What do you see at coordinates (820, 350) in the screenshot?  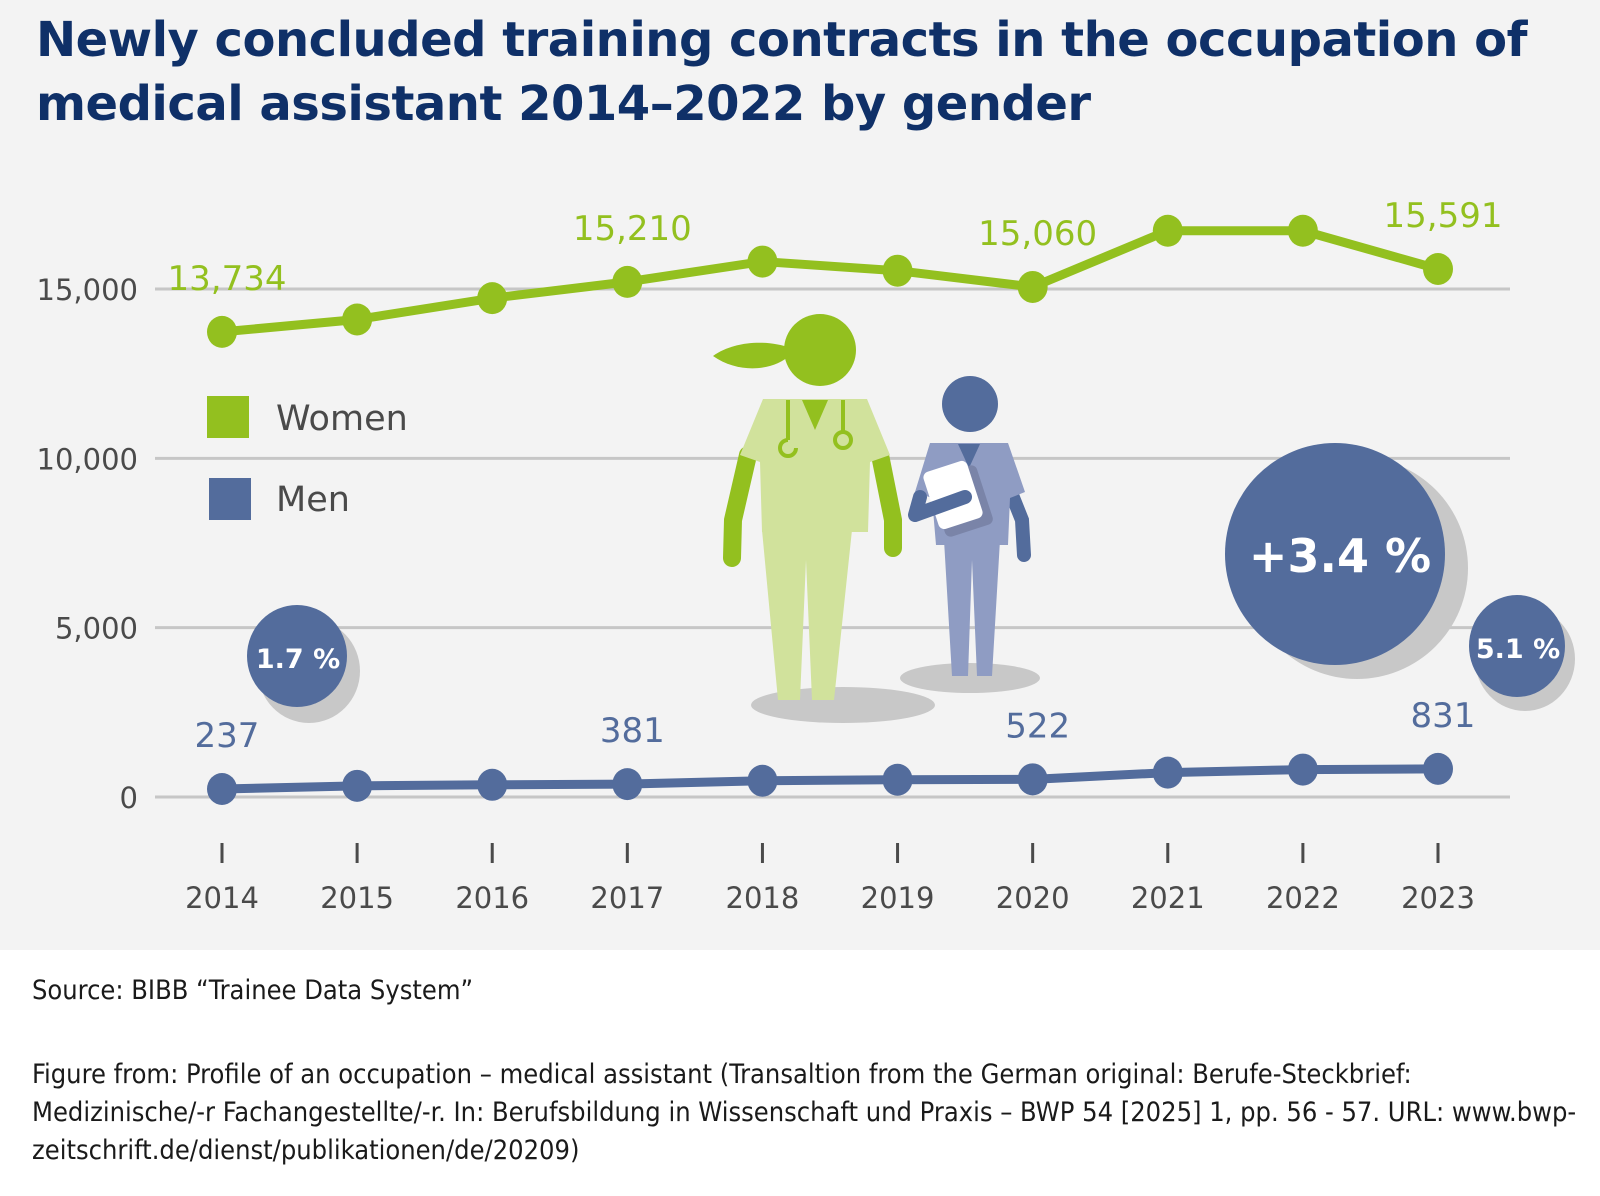 I see `female-head` at bounding box center [820, 350].